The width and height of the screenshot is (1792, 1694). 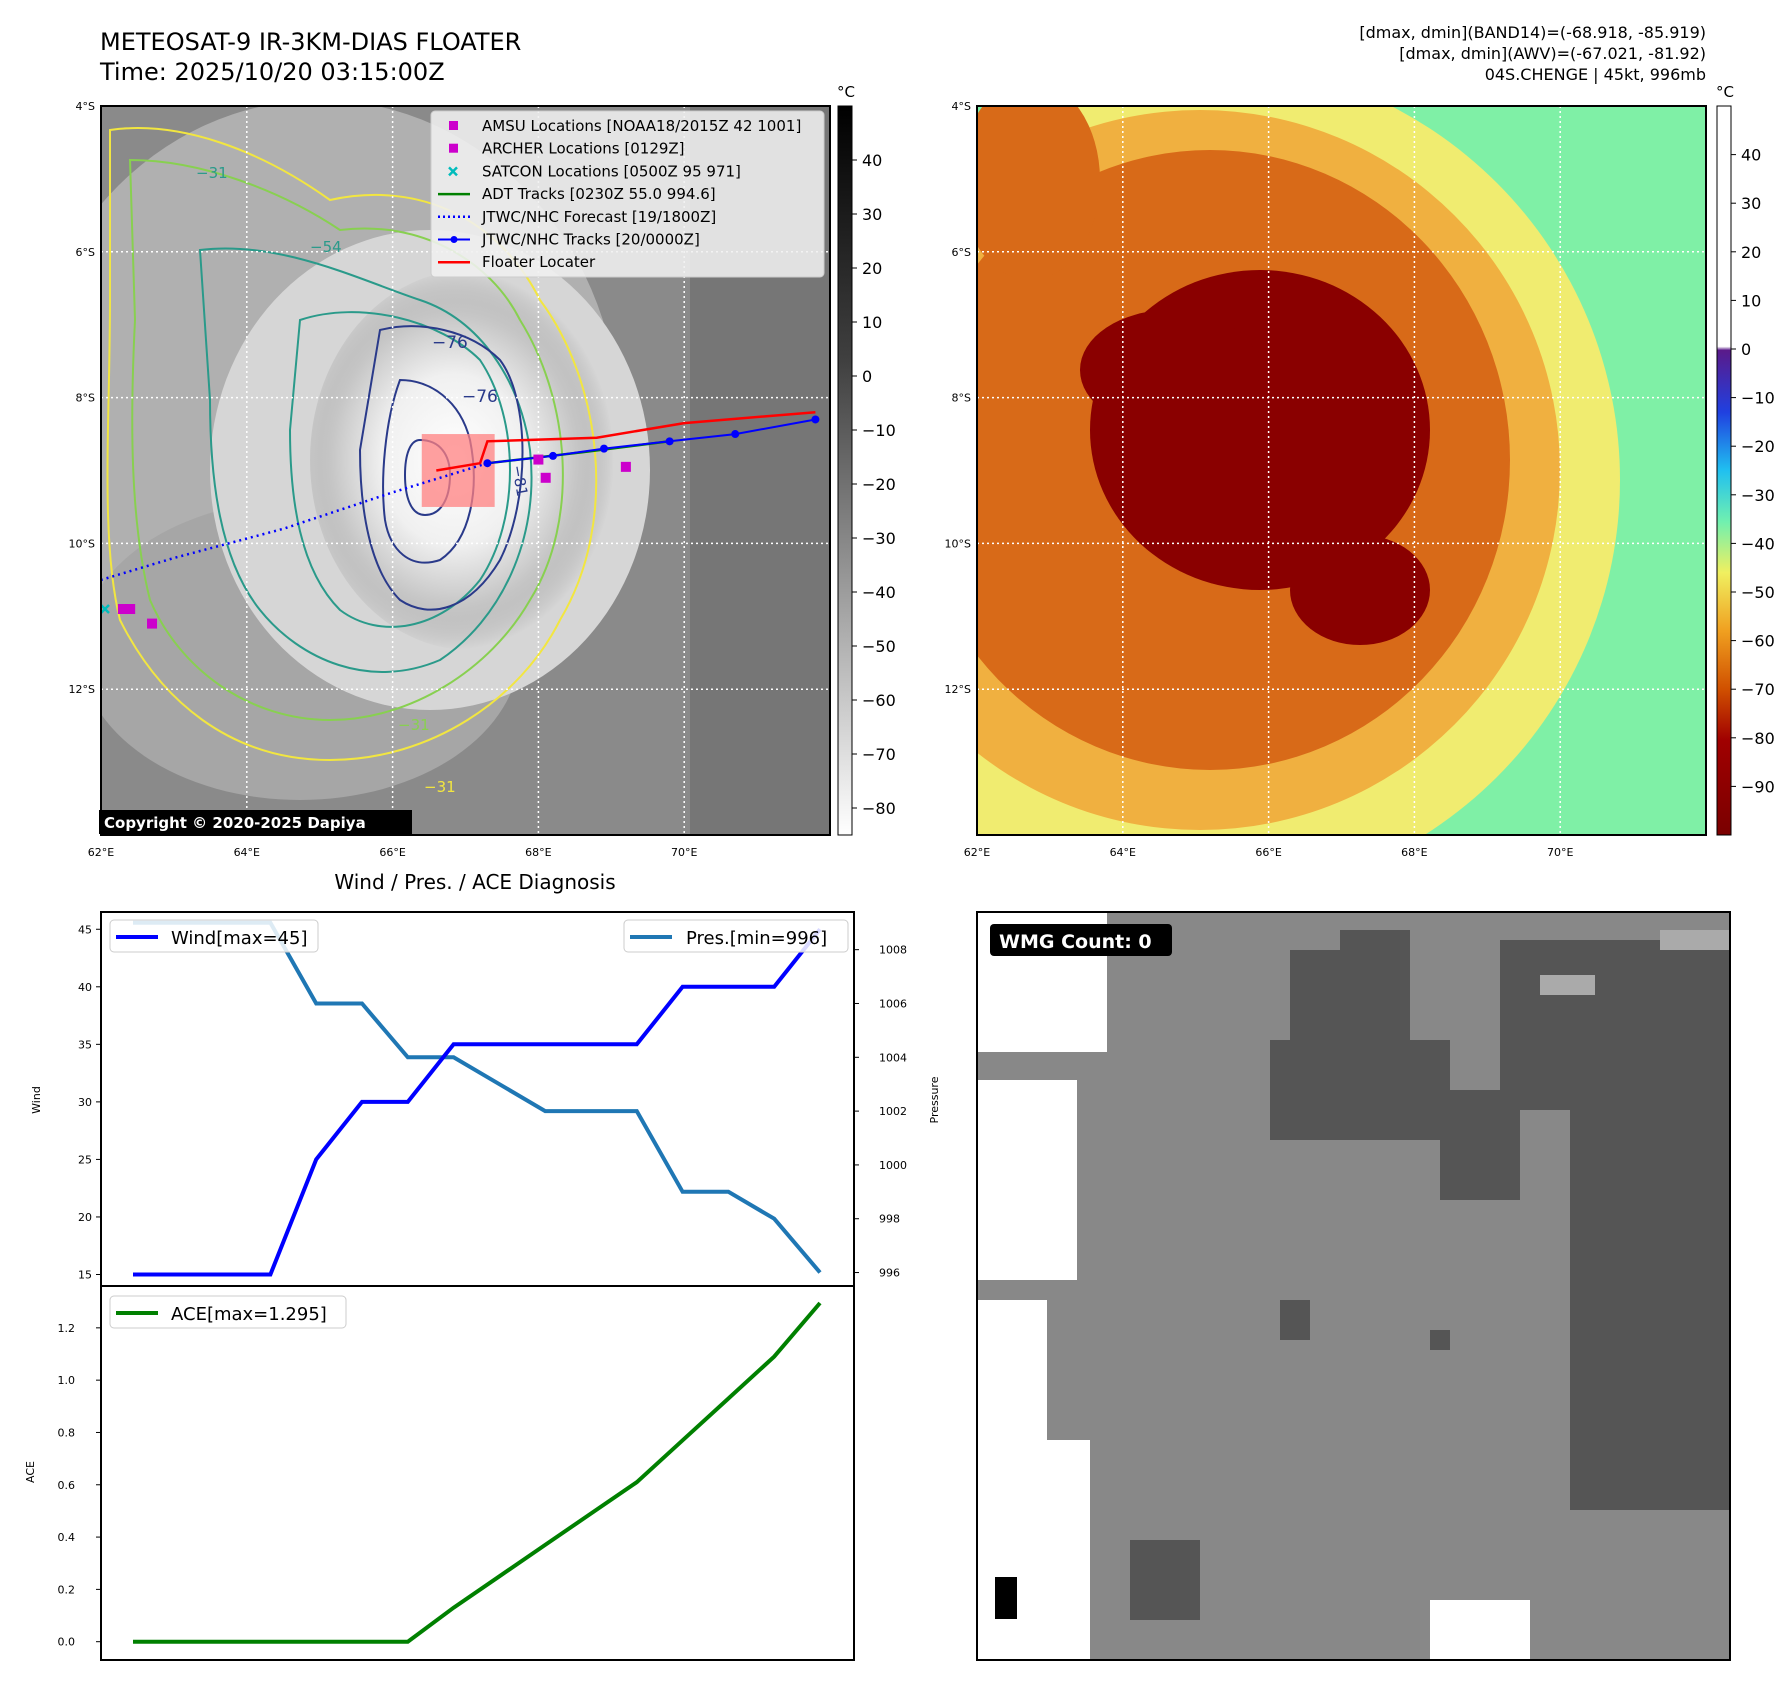 What do you see at coordinates (893, 950) in the screenshot?
I see `pres-ytick-label: 1008` at bounding box center [893, 950].